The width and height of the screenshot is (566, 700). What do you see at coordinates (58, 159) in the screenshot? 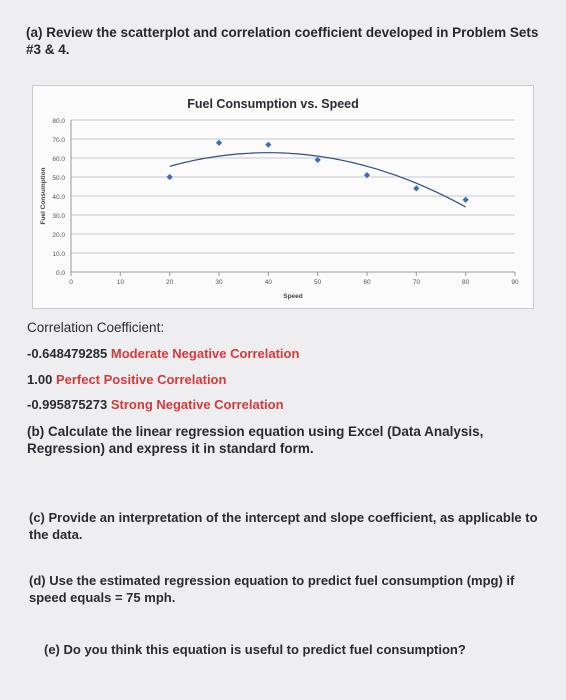
I see `y-tick-label: 60.0` at bounding box center [58, 159].